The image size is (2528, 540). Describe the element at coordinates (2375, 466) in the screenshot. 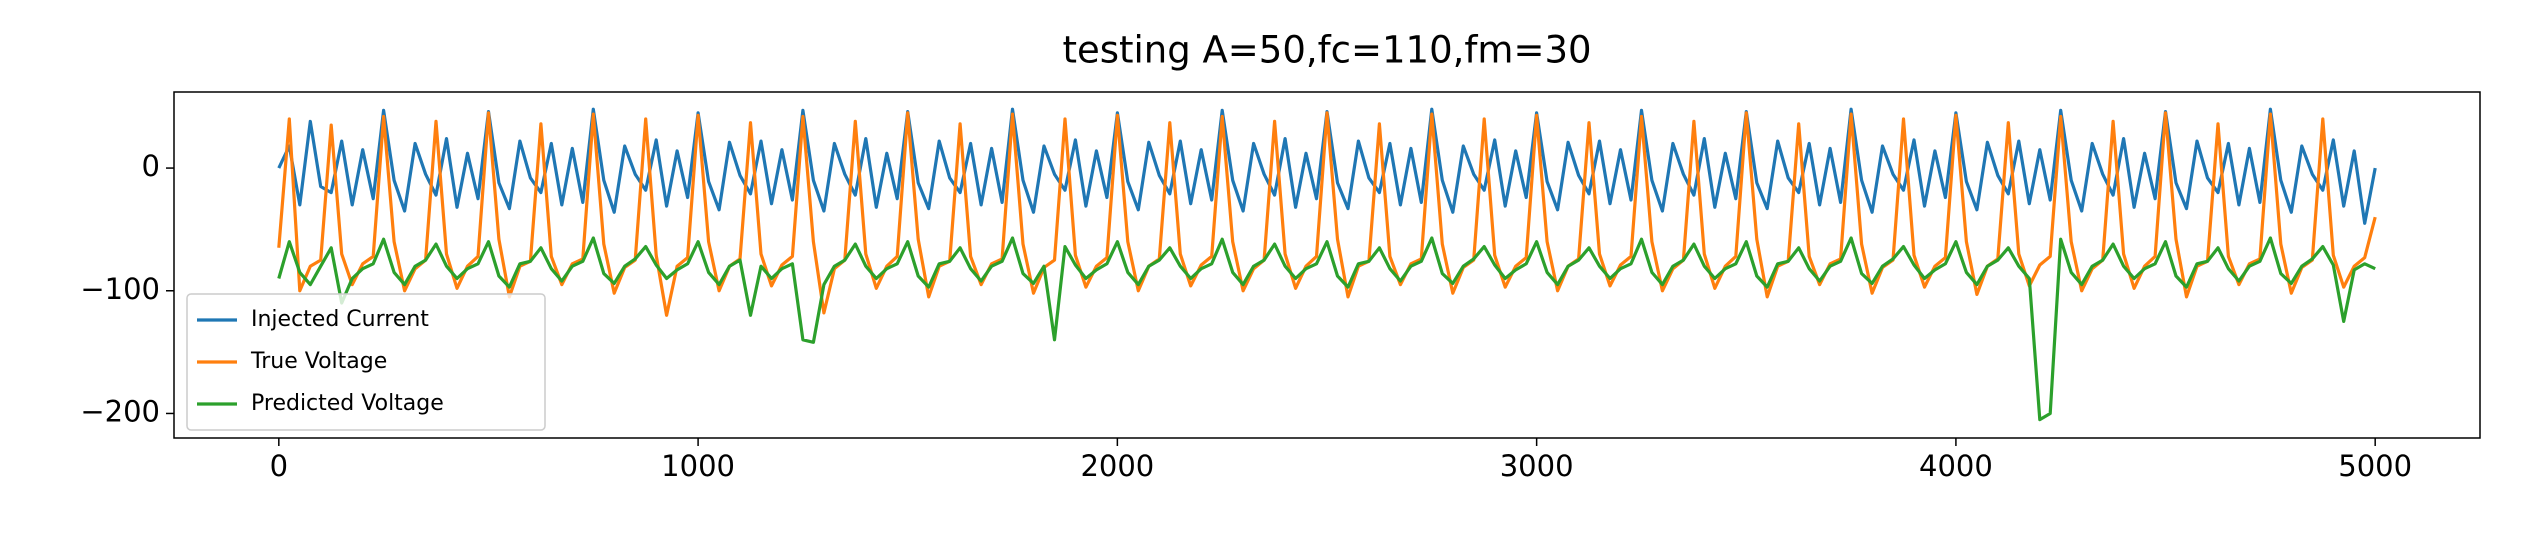

I see `x-tick-label: 5000` at that location.